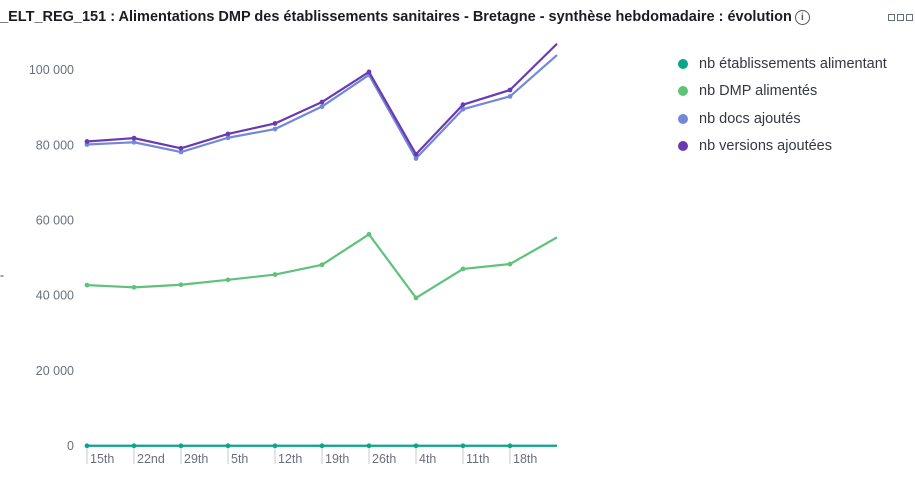 The image size is (915, 477). Describe the element at coordinates (802, 17) in the screenshot. I see `info-icon: i` at that location.